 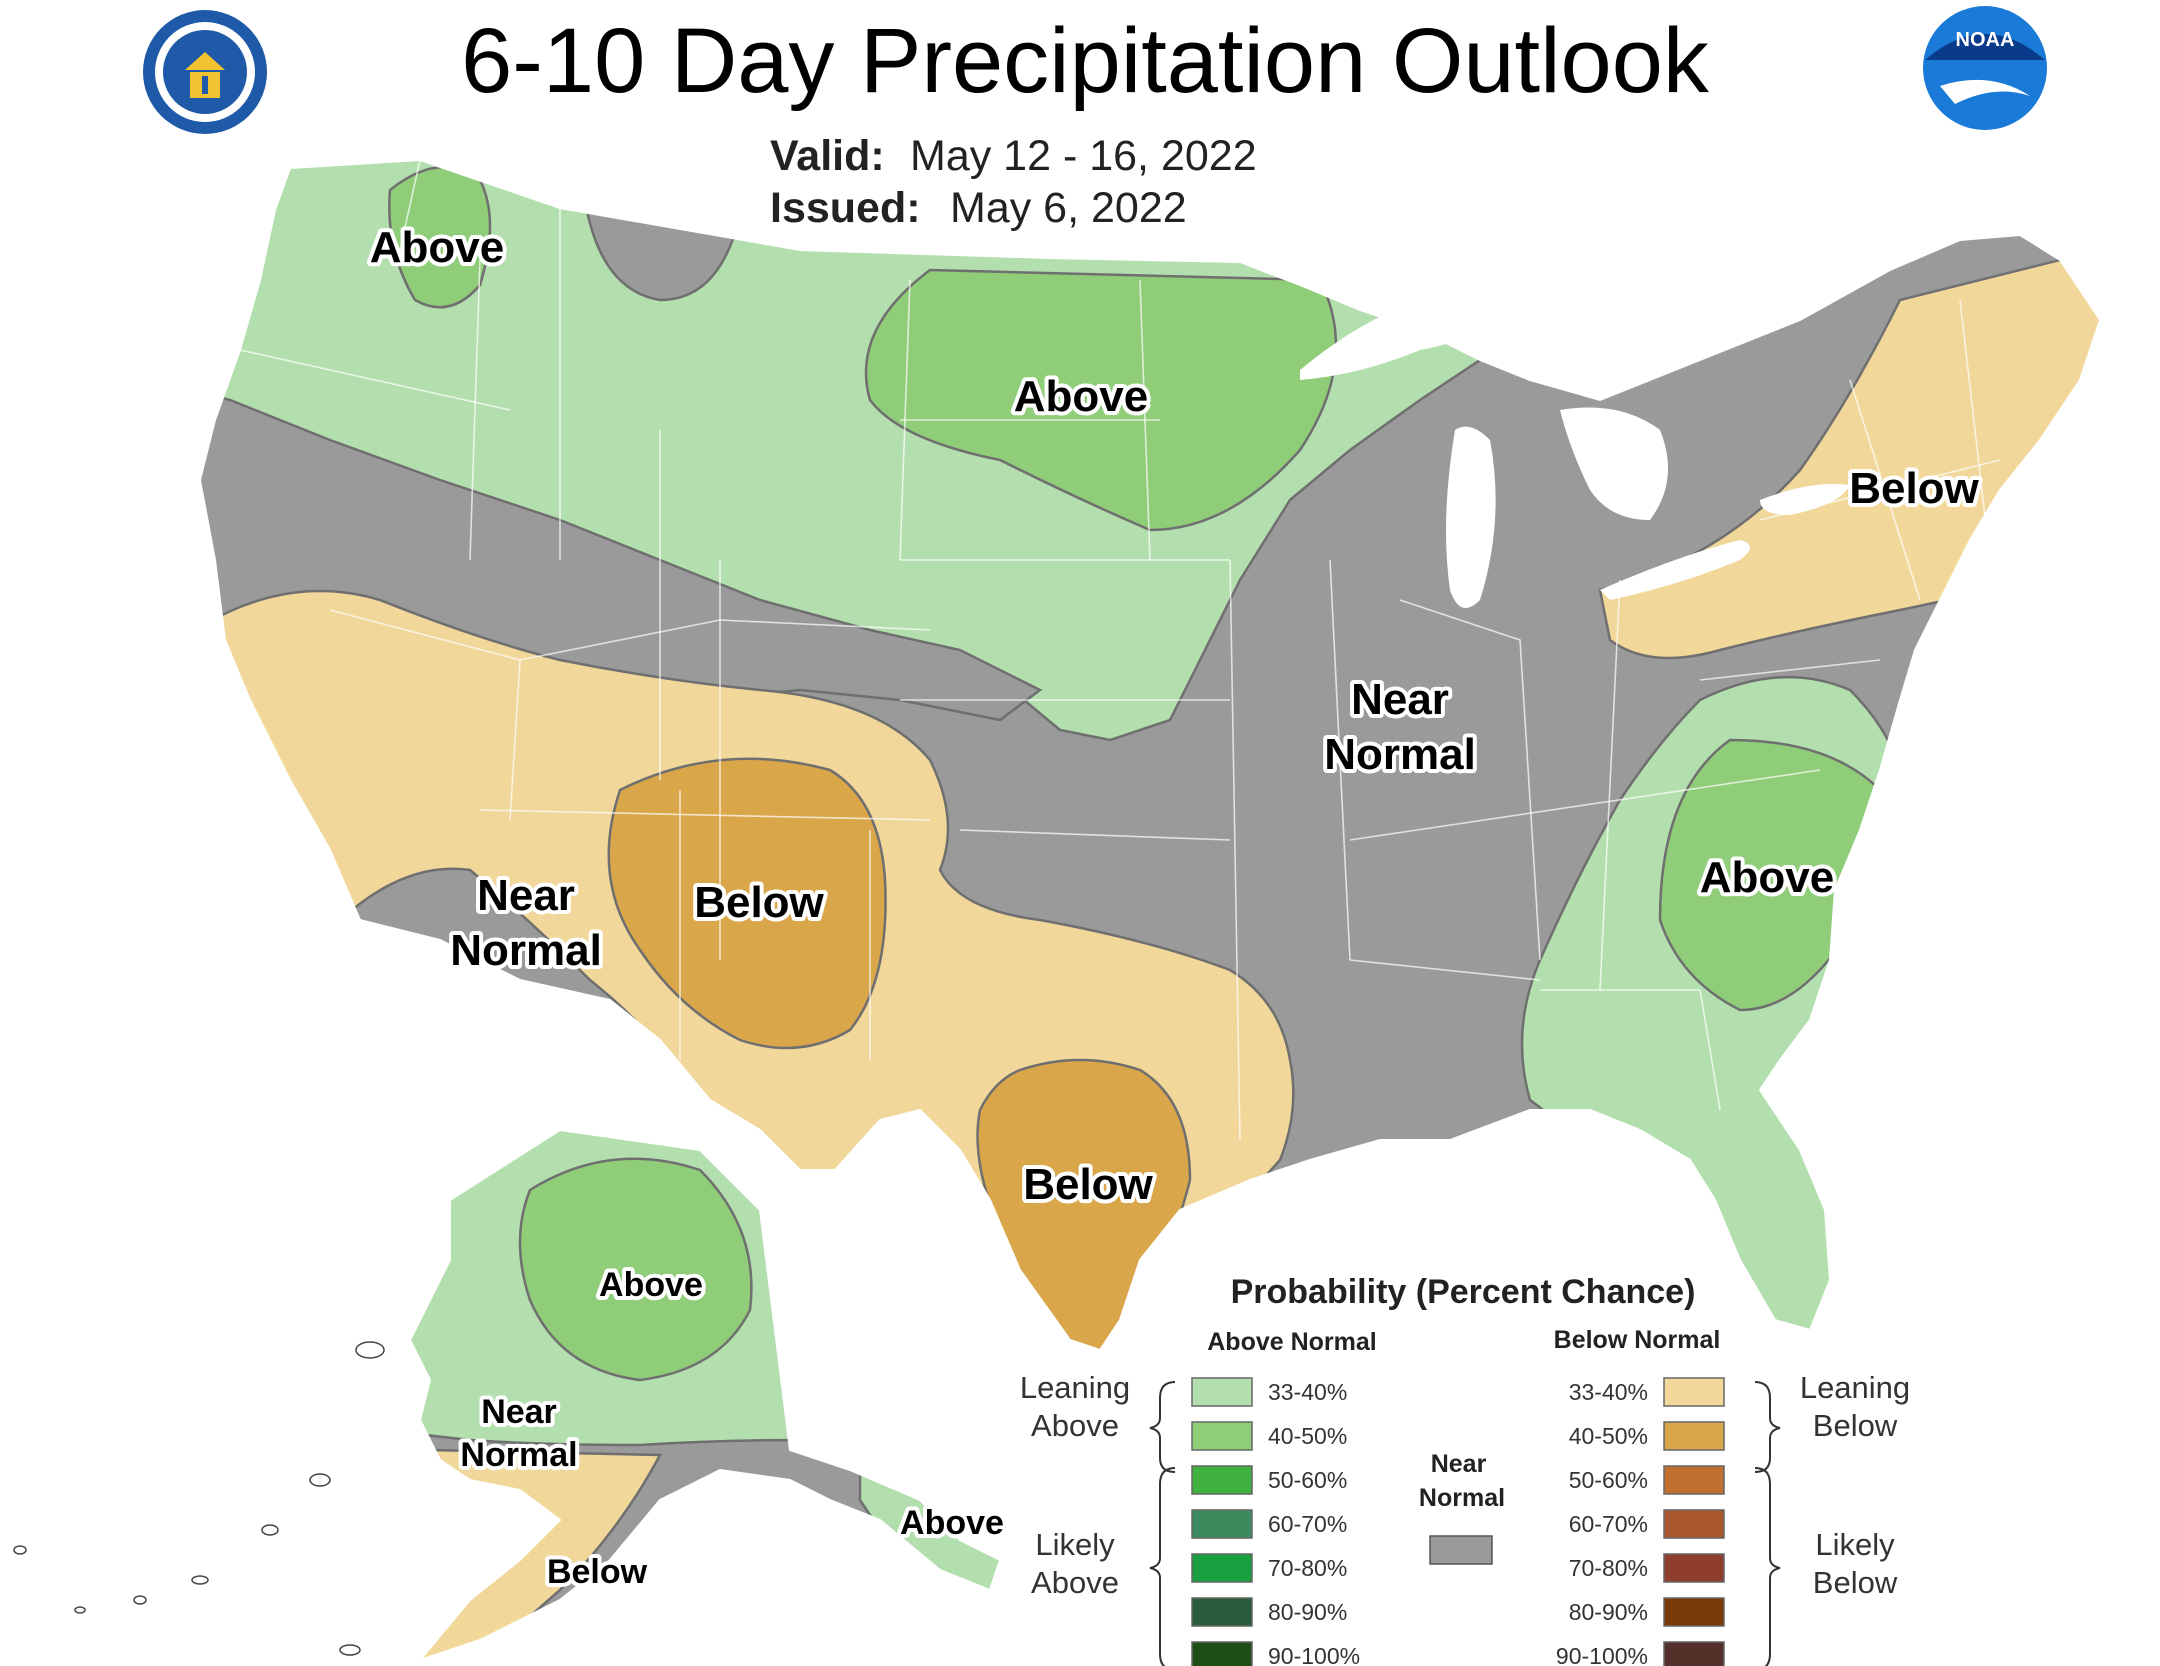 I want to click on issued-date: May 6, 2022, so click(x=1068, y=208).